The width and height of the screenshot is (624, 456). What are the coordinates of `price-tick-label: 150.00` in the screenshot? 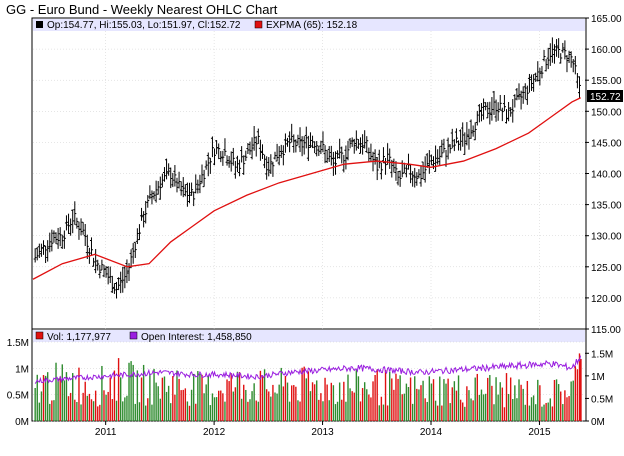 It's located at (606, 112).